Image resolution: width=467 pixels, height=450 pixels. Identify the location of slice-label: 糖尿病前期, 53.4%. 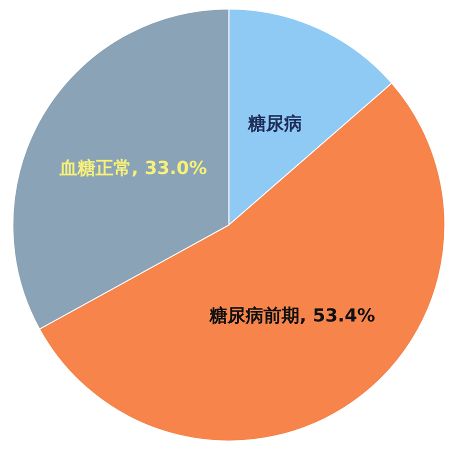
(292, 316).